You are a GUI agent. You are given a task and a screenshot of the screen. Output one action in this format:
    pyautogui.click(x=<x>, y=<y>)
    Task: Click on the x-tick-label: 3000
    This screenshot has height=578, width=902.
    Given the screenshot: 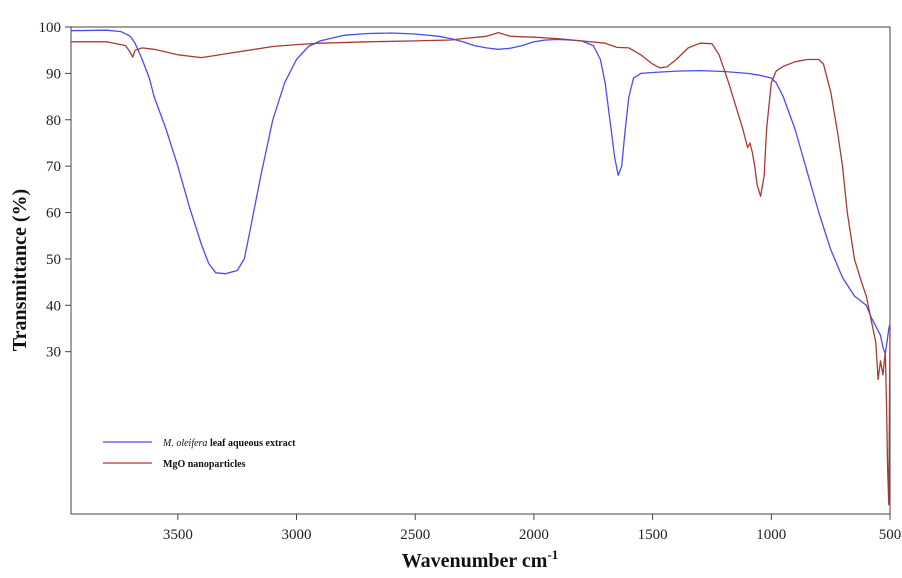 What is the action you would take?
    pyautogui.click(x=297, y=535)
    